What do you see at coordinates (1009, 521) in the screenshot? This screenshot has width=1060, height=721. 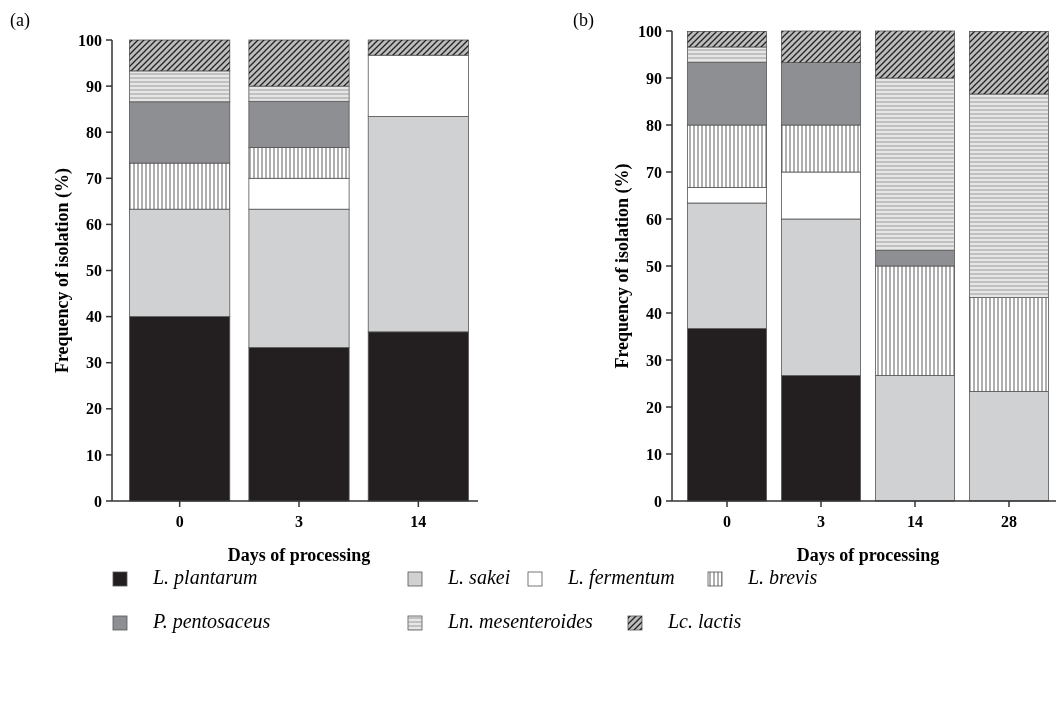 I see `x-tick-label: 28` at bounding box center [1009, 521].